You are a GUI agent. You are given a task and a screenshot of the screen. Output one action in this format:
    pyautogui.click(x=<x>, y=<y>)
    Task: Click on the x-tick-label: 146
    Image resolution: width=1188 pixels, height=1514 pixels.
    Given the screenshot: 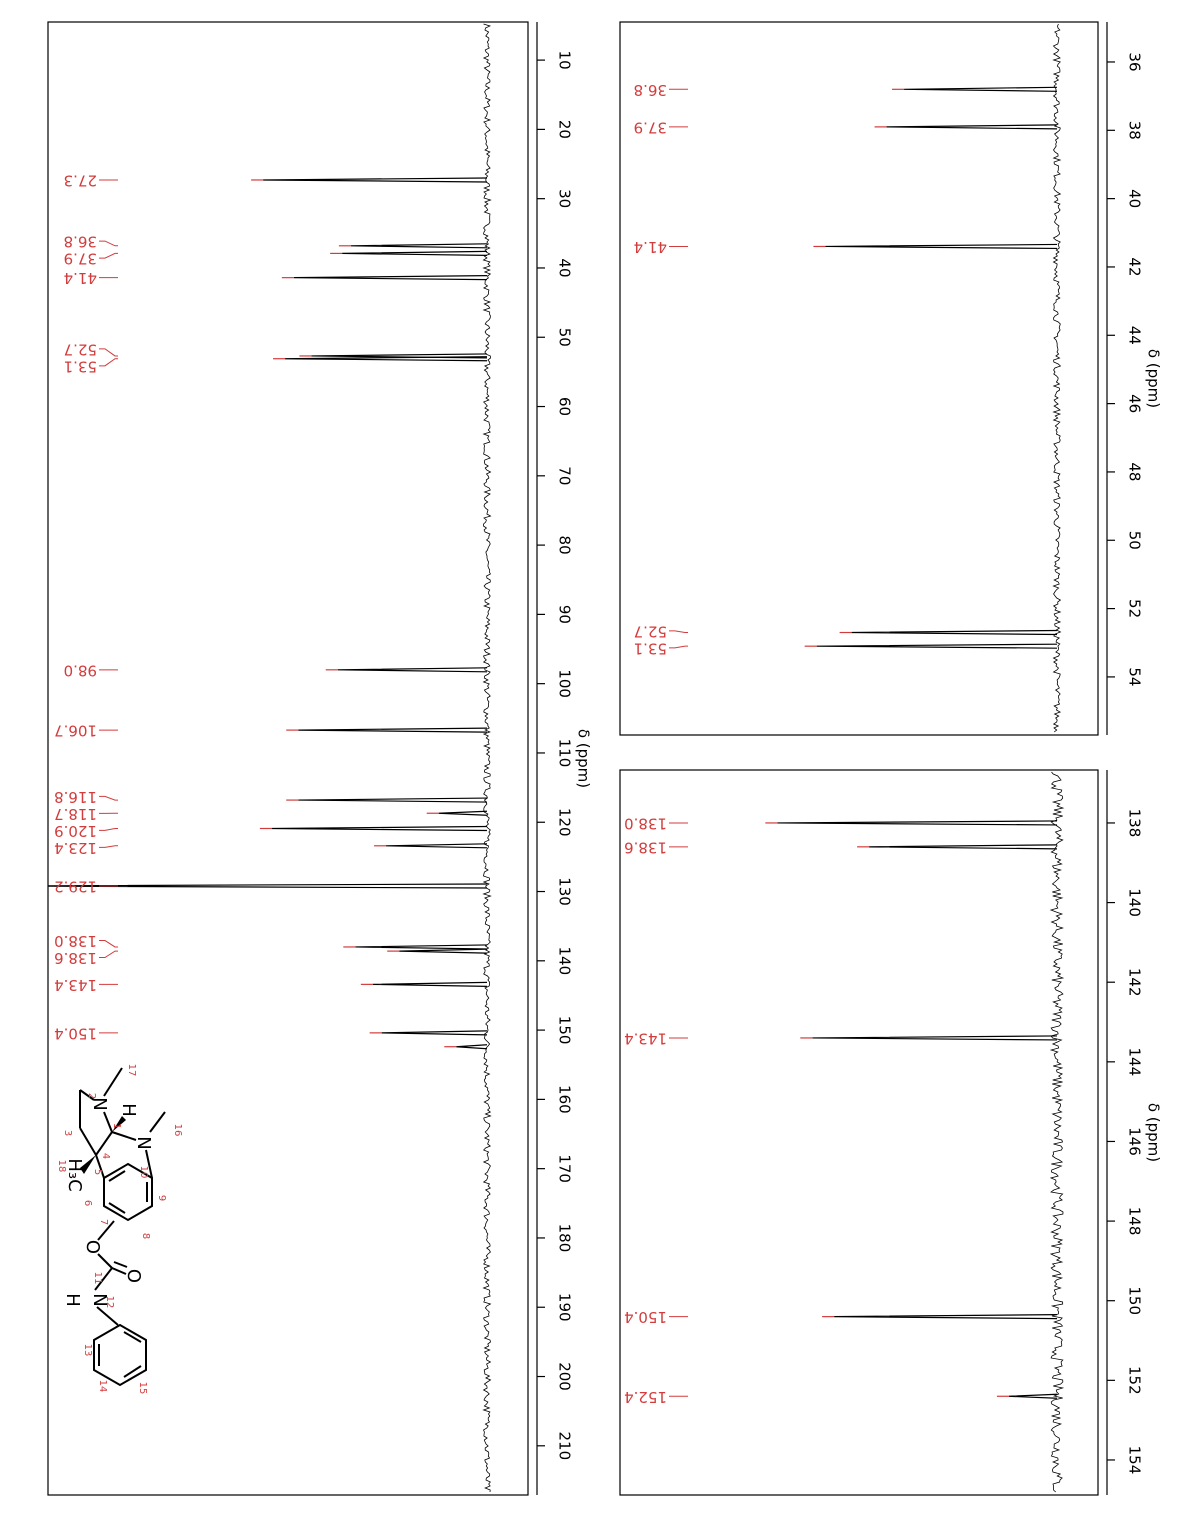 What is the action you would take?
    pyautogui.click(x=1135, y=1141)
    